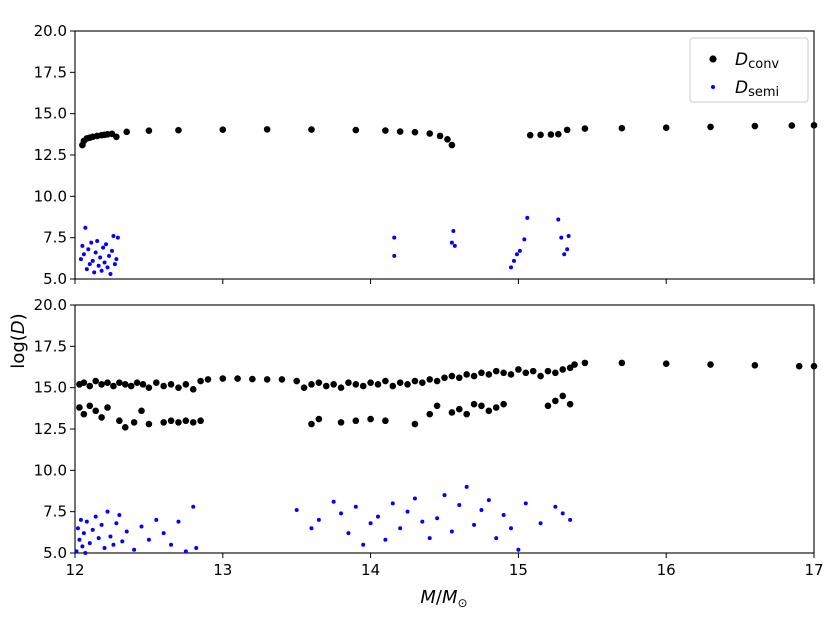  I want to click on y-tick-label: 10.0, so click(50, 470).